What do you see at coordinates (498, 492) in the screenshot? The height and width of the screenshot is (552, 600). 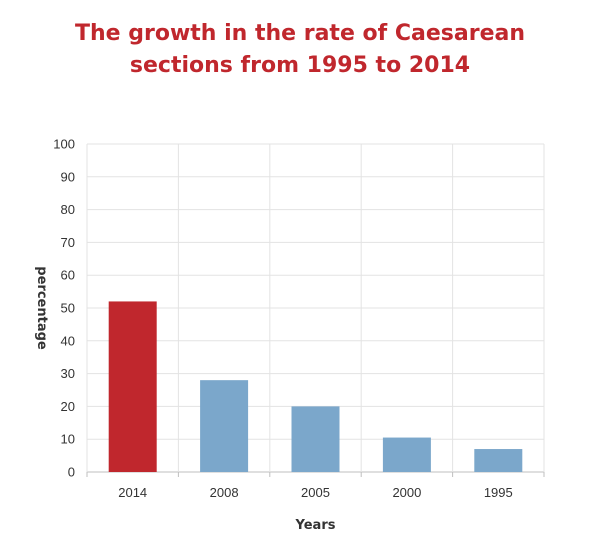 I see `x-tick-label: 1995` at bounding box center [498, 492].